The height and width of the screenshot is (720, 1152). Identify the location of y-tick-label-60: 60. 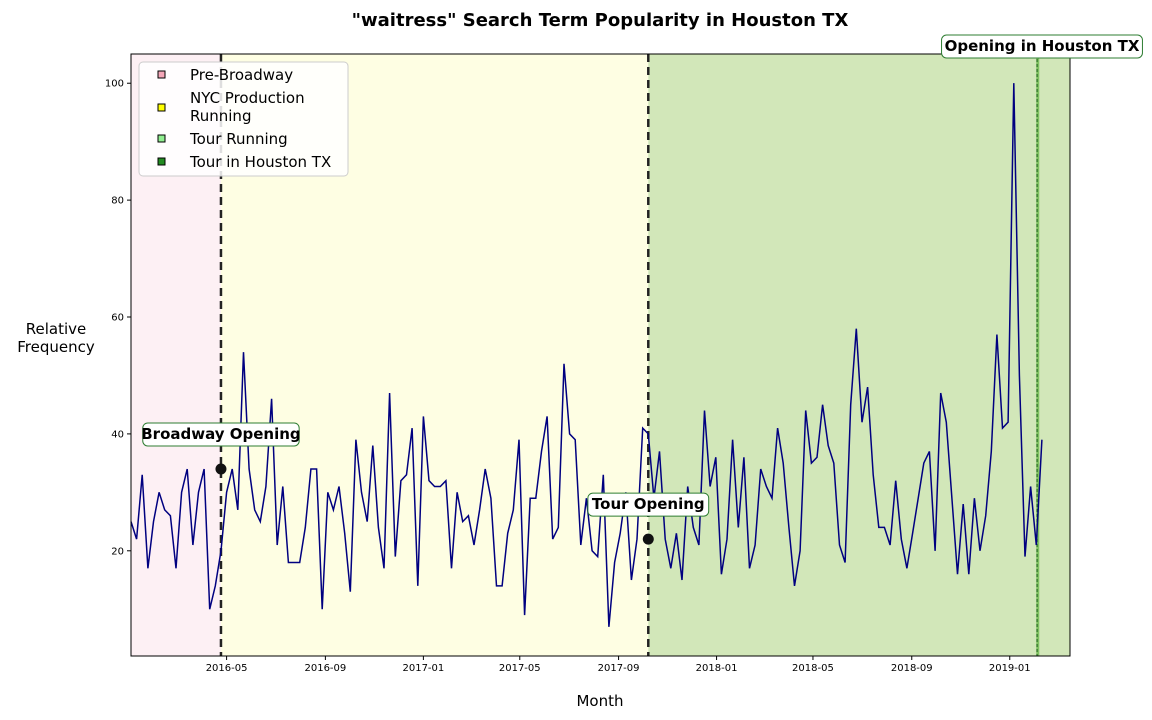
(117, 318).